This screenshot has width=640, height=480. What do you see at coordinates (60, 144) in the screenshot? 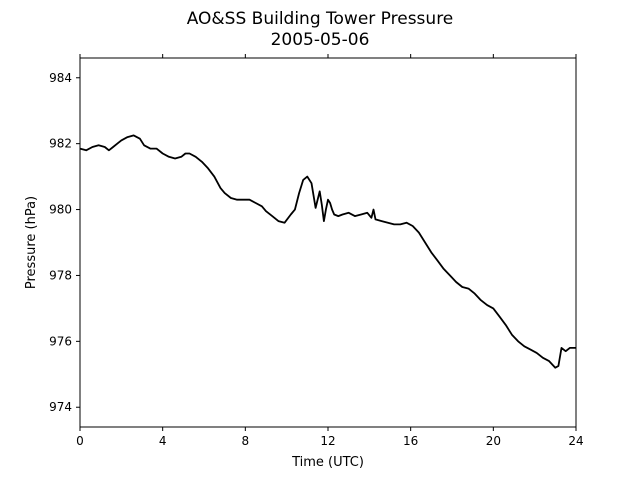
I see `y-tick-label: 982` at bounding box center [60, 144].